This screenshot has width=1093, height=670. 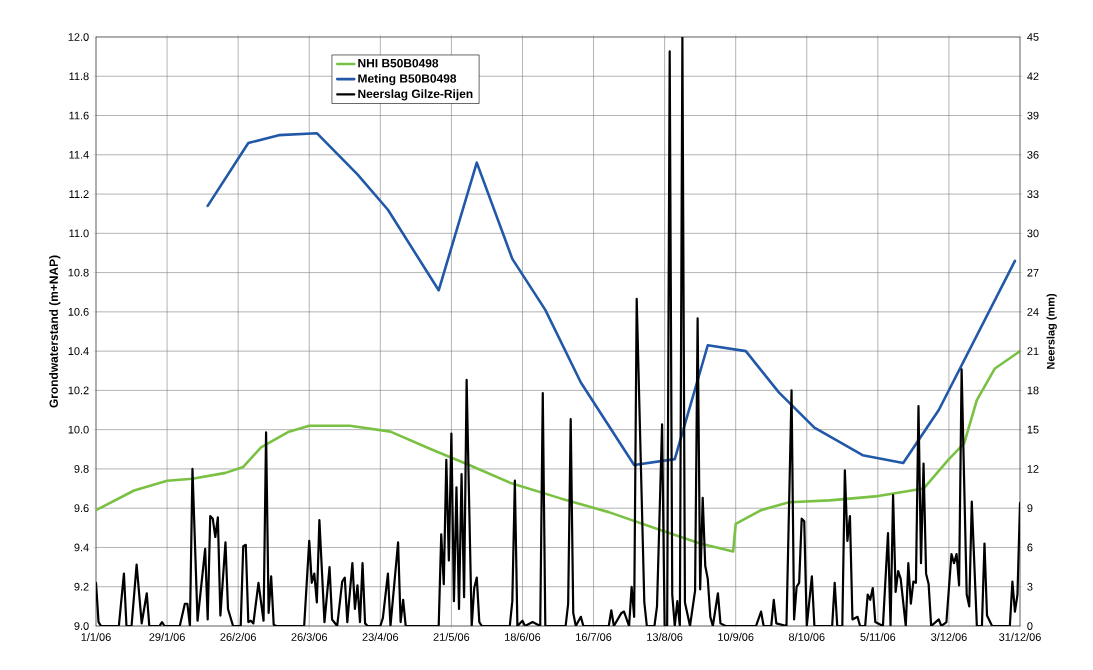 What do you see at coordinates (79, 76) in the screenshot?
I see `y-tick-label: 11.8` at bounding box center [79, 76].